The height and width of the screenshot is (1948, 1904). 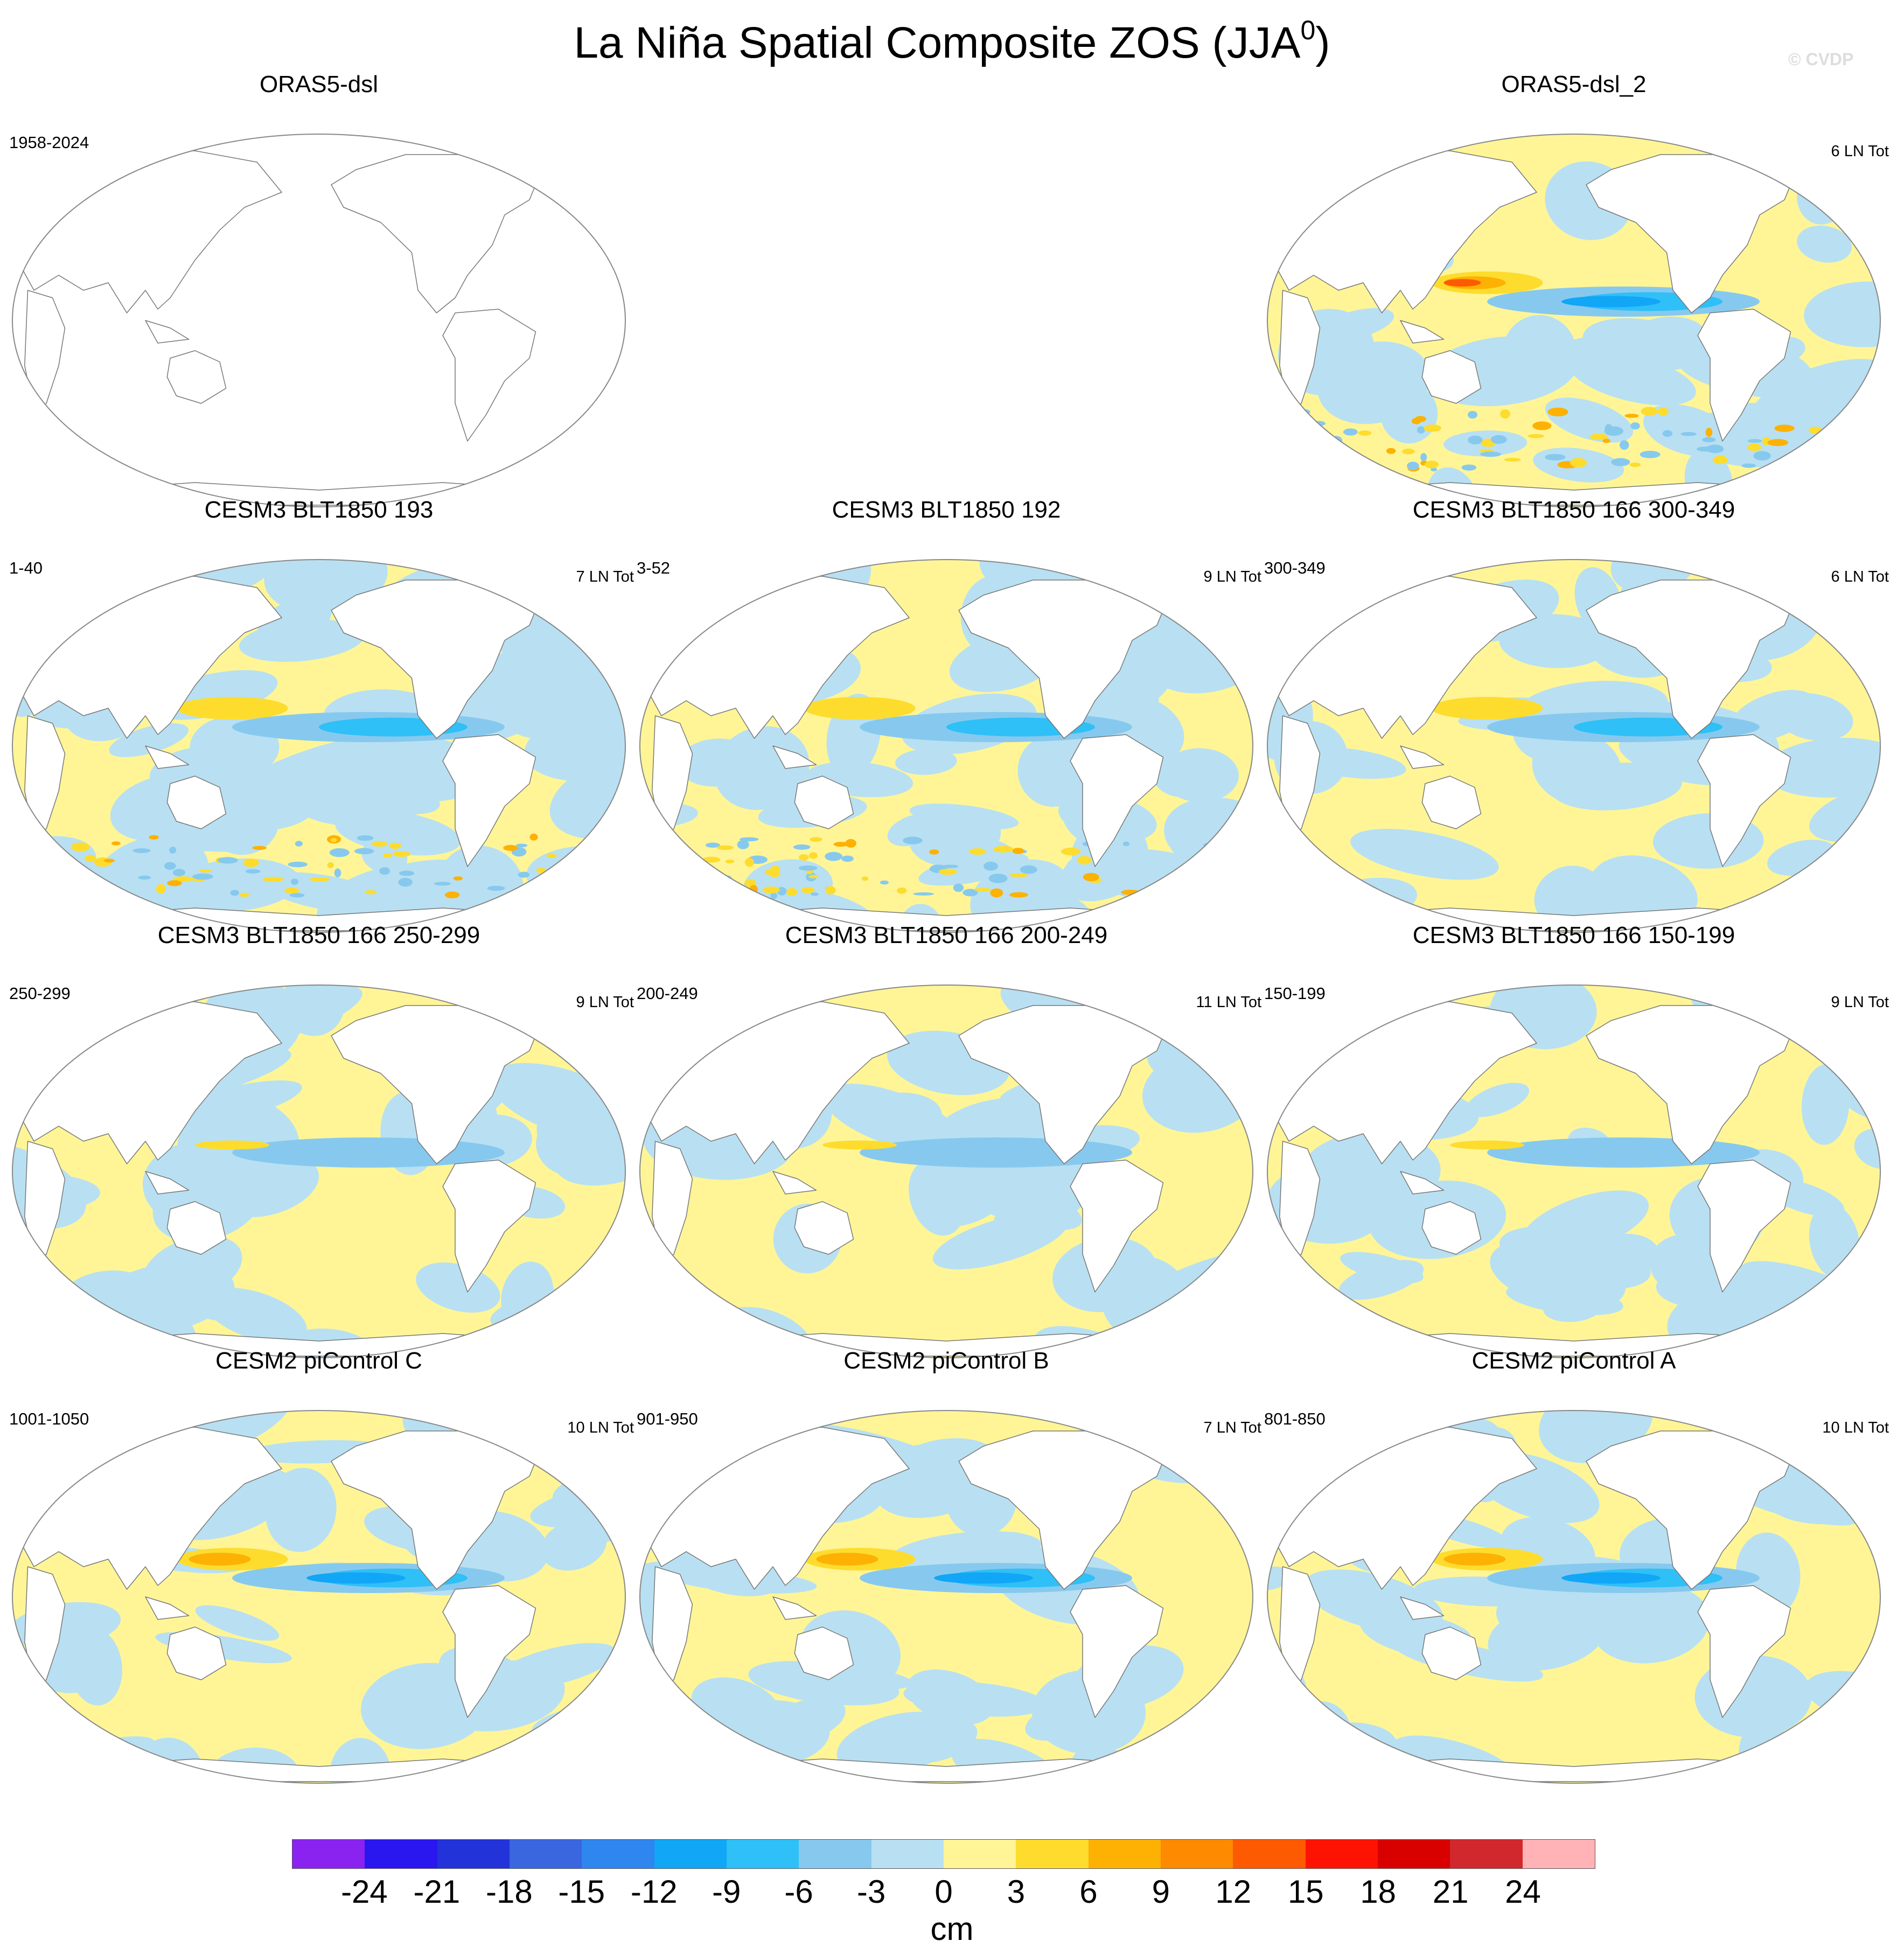 What do you see at coordinates (1229, 1002) in the screenshot?
I see `panel-event-count: 11 LN Tot` at bounding box center [1229, 1002].